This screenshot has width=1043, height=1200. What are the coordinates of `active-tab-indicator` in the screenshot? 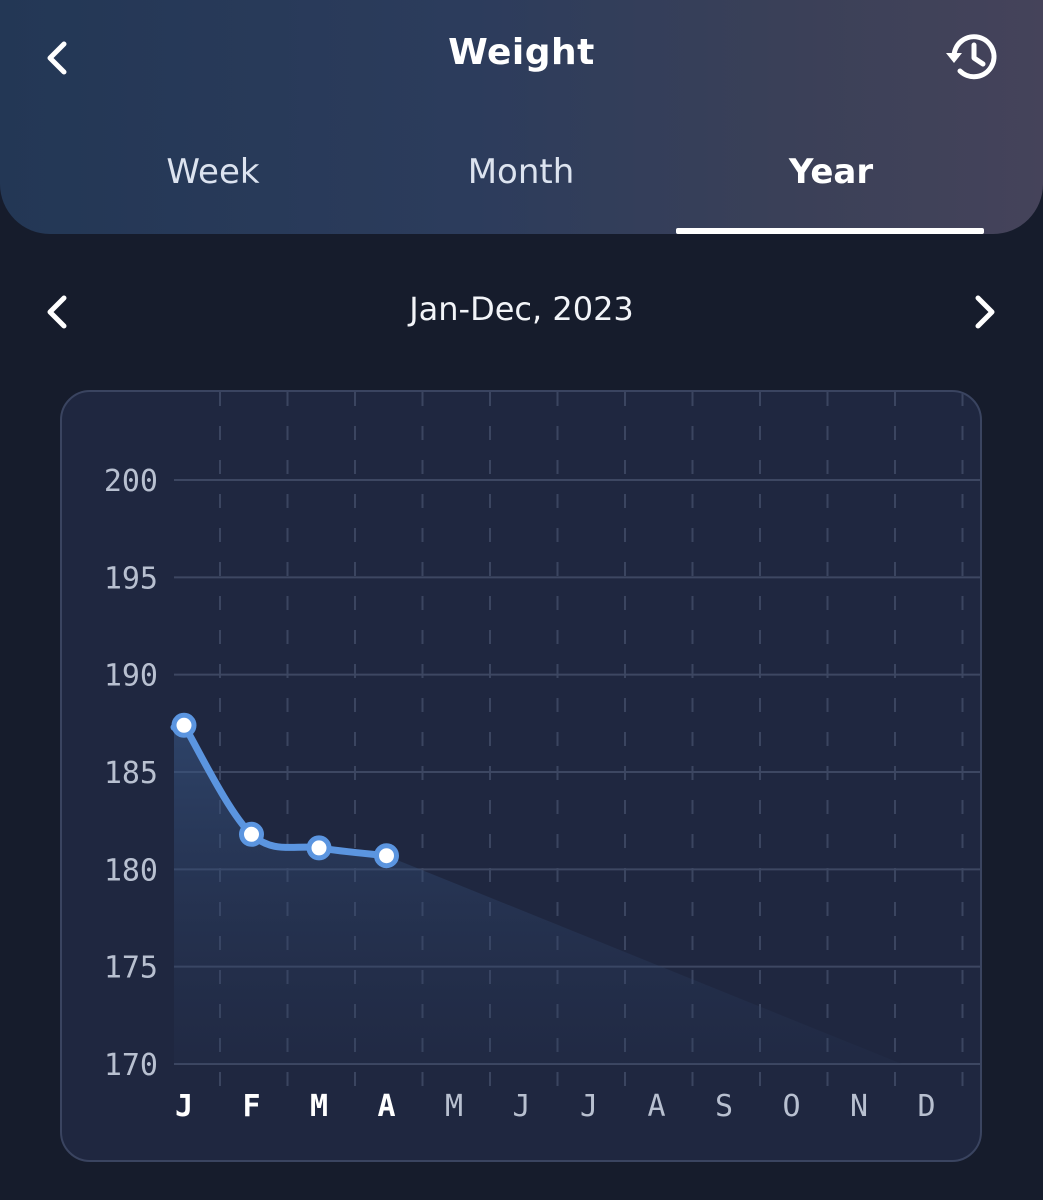 It's located at (830, 231).